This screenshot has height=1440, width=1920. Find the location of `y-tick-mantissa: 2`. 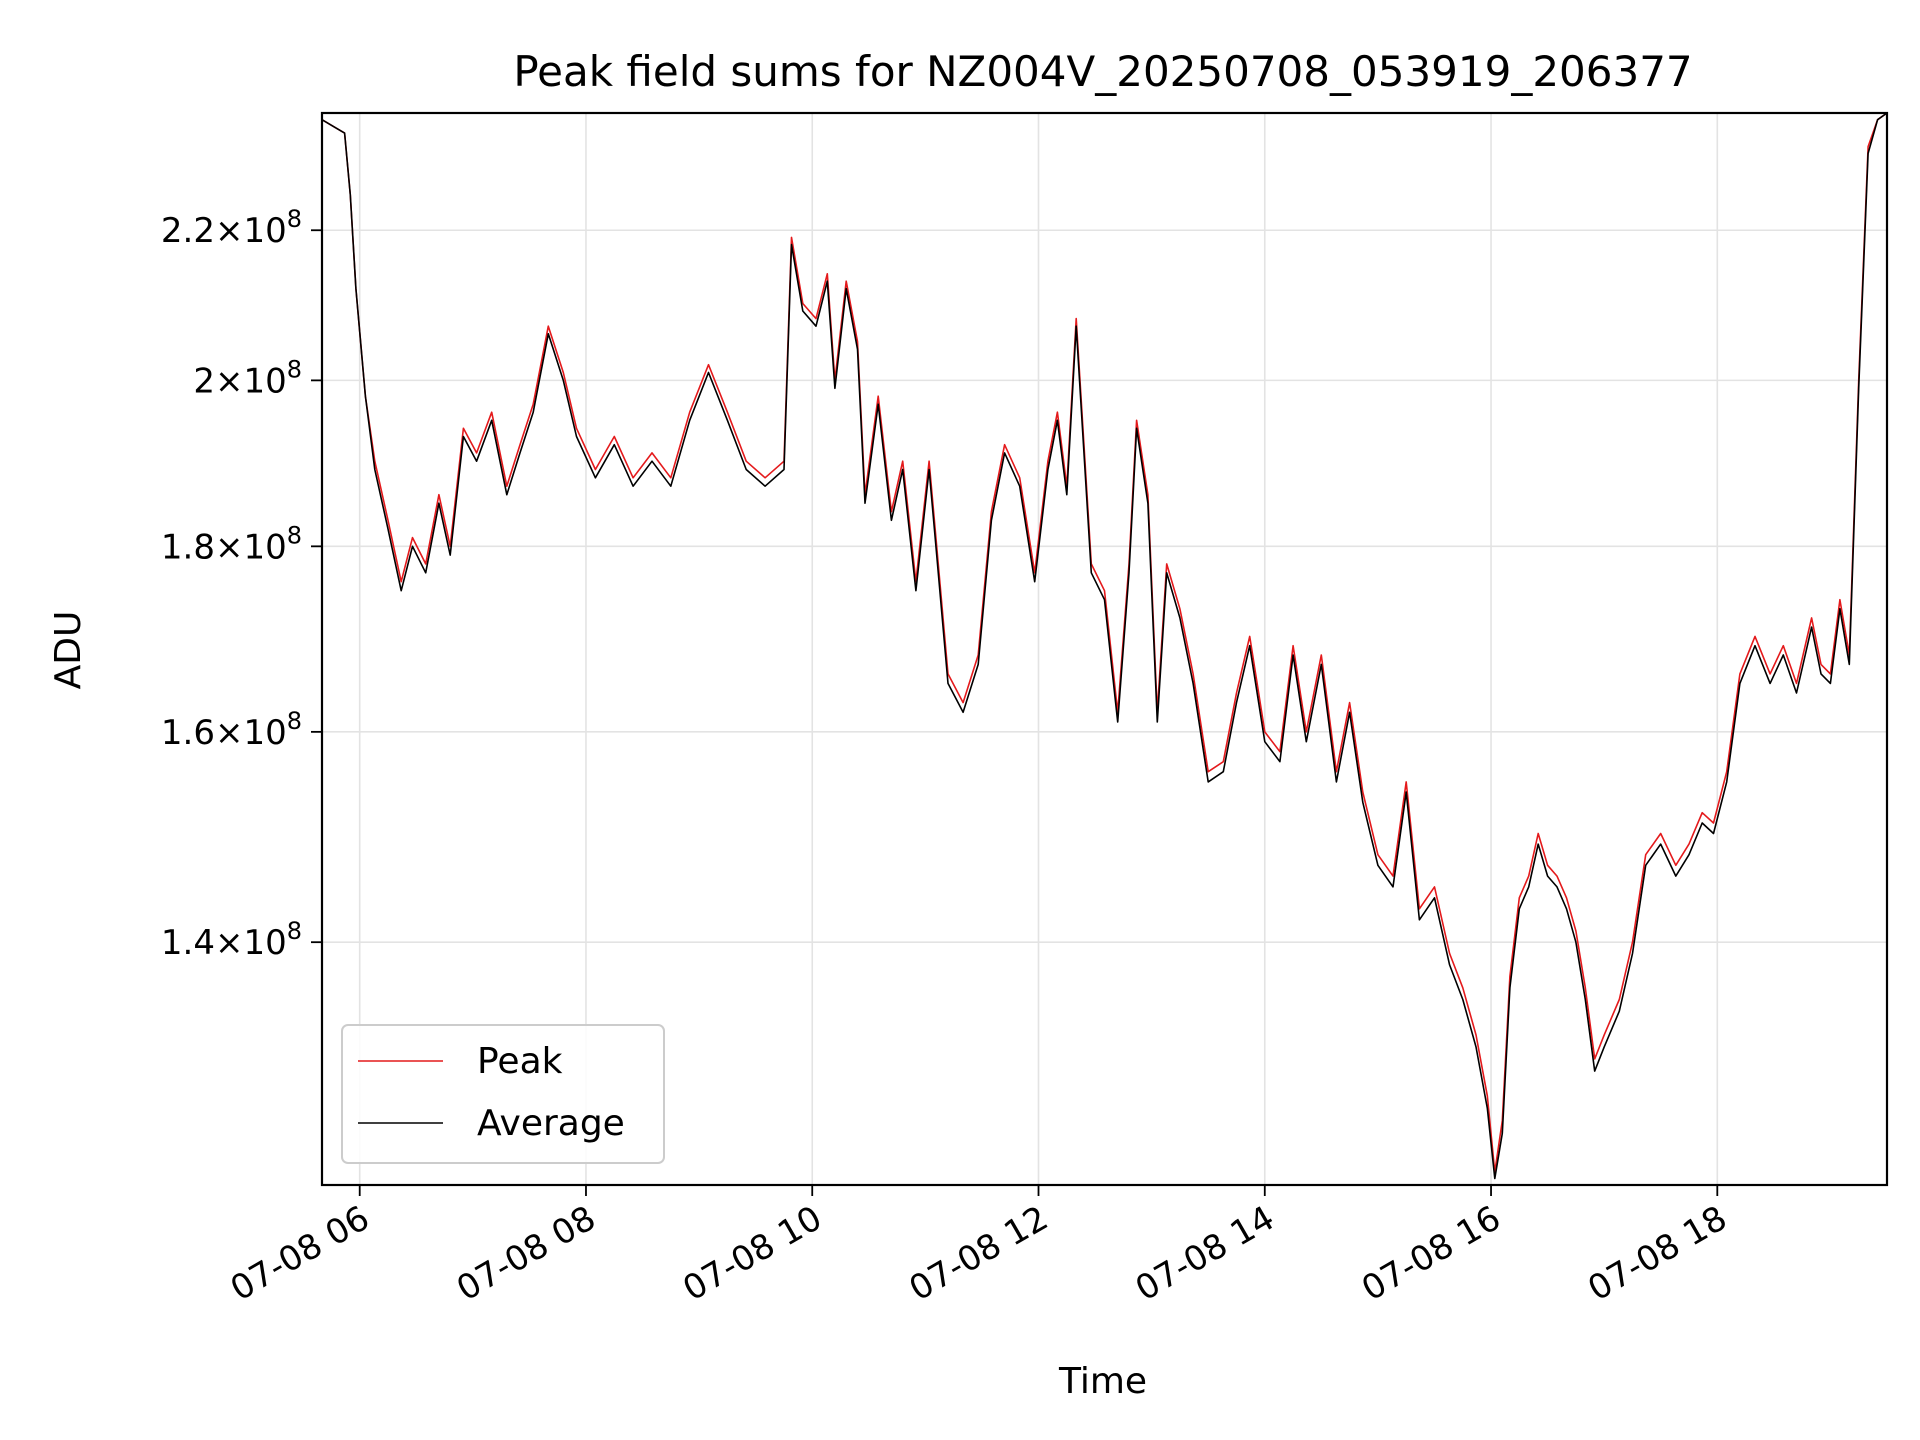

y-tick-mantissa: 2 is located at coordinates (204, 381).